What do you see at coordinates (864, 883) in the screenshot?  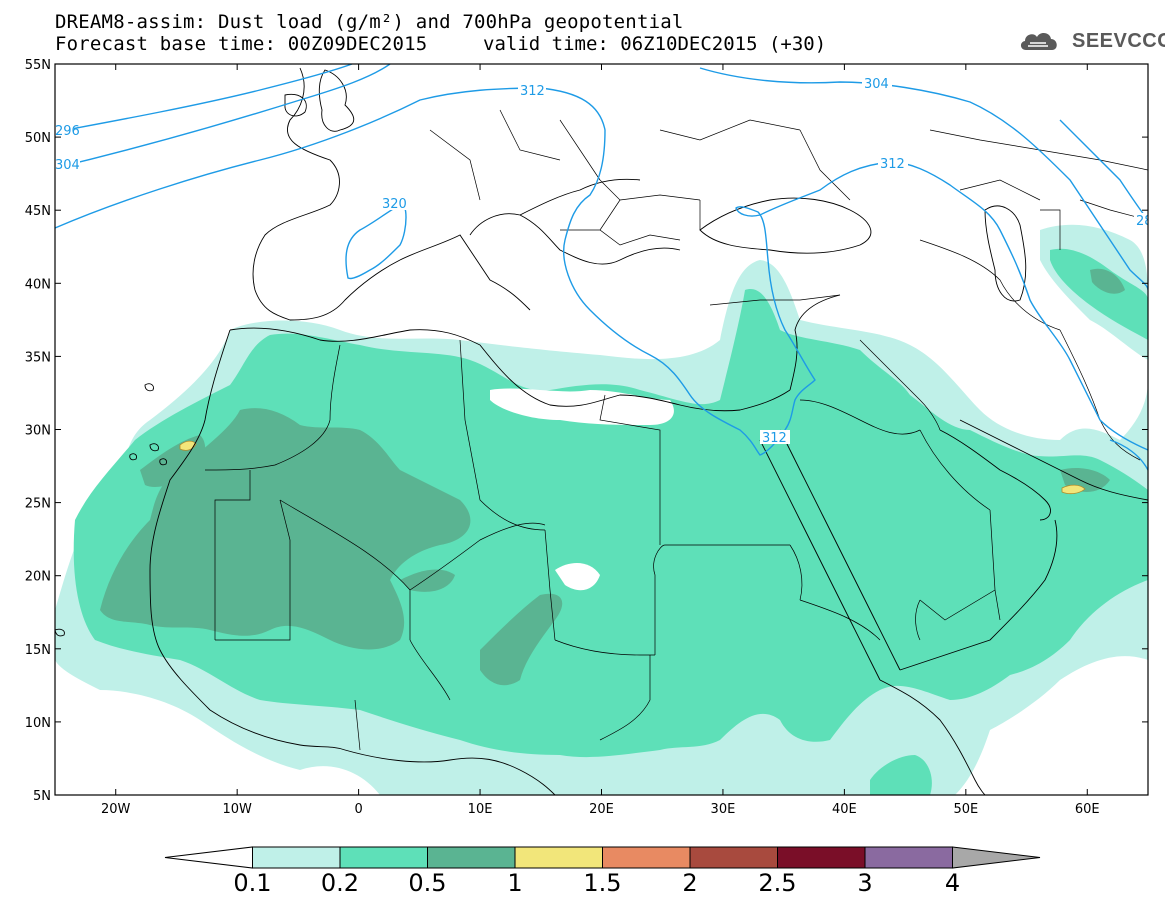 I see `colorbar-label: 3` at bounding box center [864, 883].